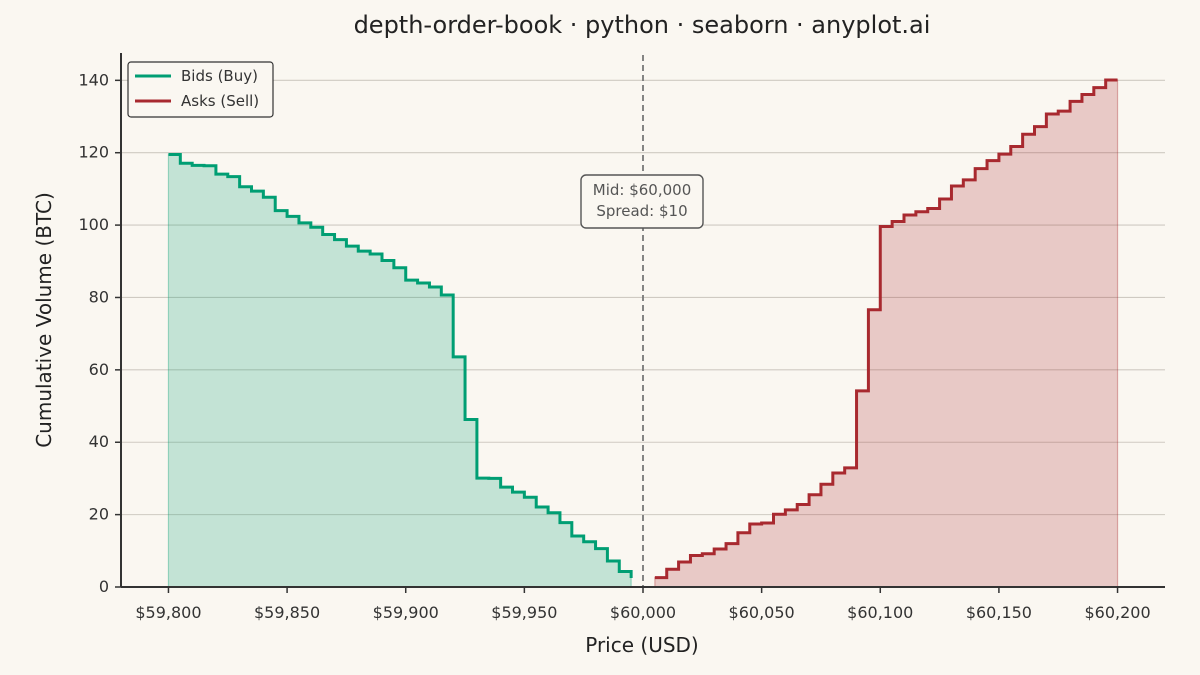 This screenshot has height=675, width=1200. Describe the element at coordinates (762, 612) in the screenshot. I see `x-tick-label: $60,050` at that location.